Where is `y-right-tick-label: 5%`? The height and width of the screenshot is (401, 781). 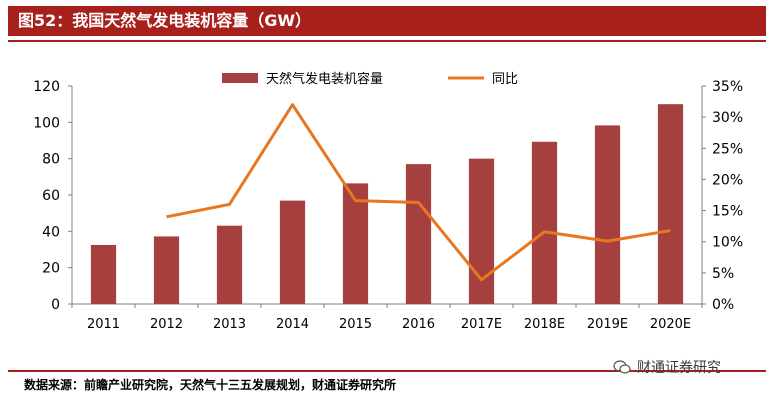
y-right-tick-label: 5% is located at coordinates (723, 274).